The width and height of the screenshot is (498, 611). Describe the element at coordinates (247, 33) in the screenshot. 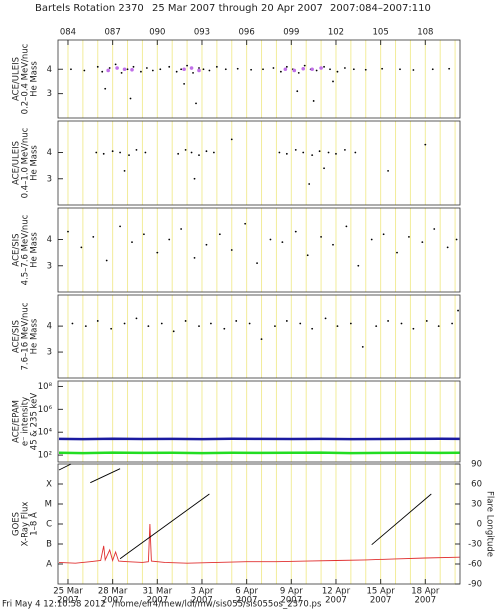

I see `top-tick-label: 096` at that location.